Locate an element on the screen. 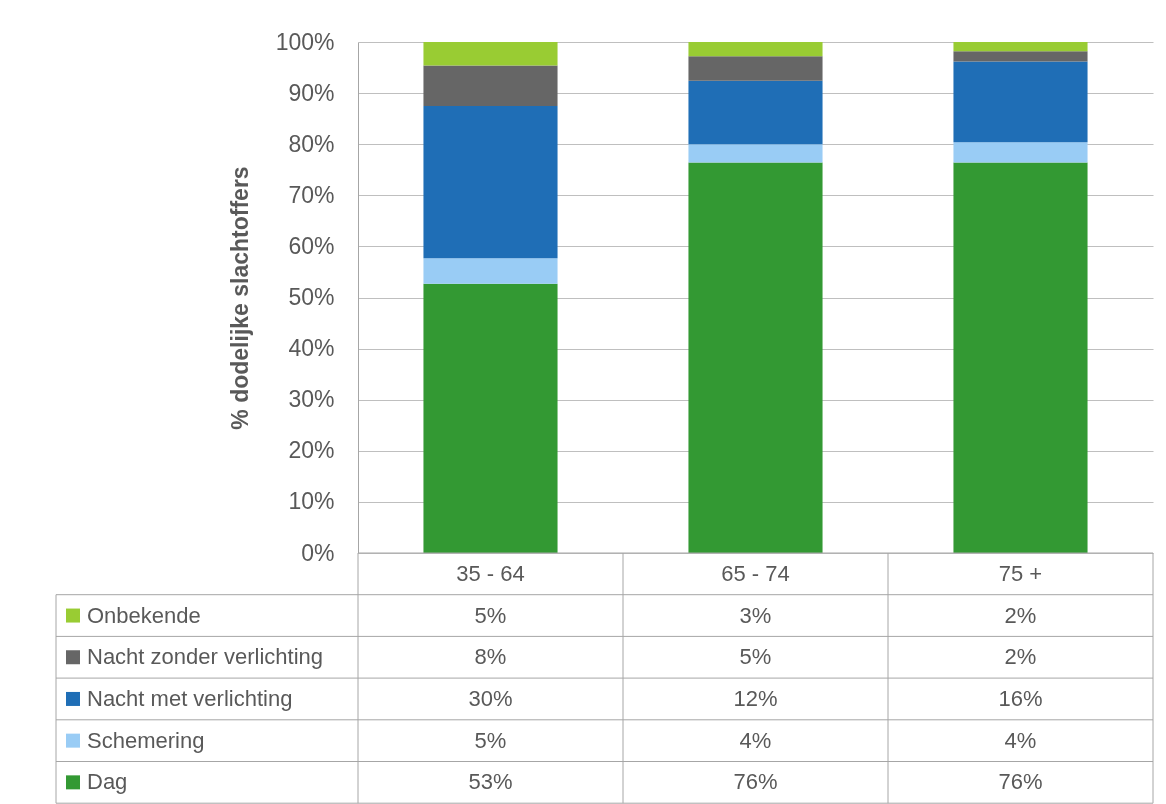  y-axis-title: % dodelijke slachtoffers is located at coordinates (239, 298).